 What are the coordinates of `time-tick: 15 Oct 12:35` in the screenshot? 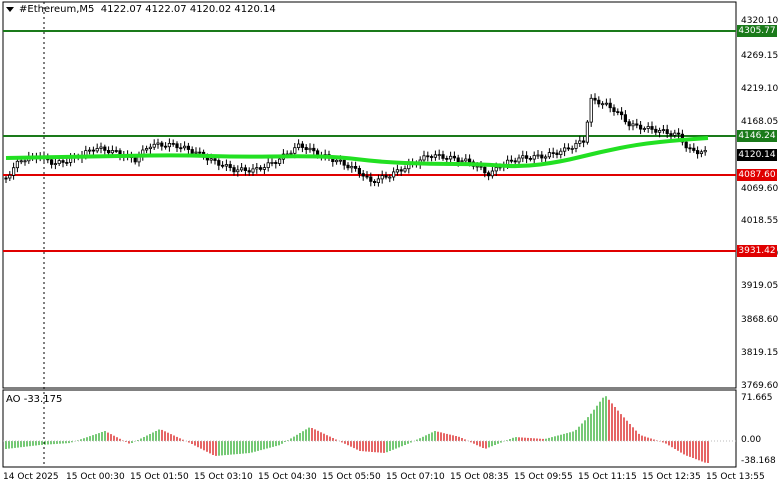 It's located at (671, 477).